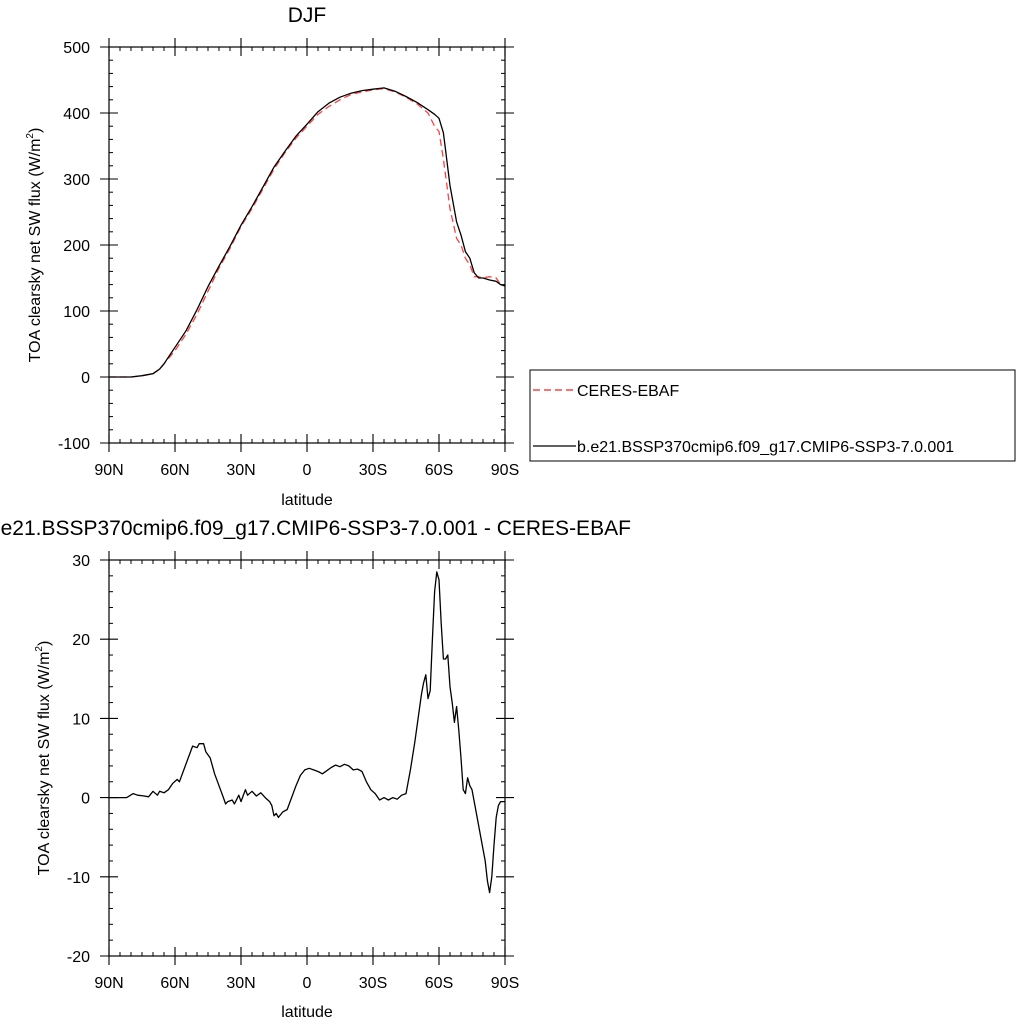 This screenshot has width=1024, height=1024. Describe the element at coordinates (240, 470) in the screenshot. I see `panel-1-x-tick-label: 30N` at that location.